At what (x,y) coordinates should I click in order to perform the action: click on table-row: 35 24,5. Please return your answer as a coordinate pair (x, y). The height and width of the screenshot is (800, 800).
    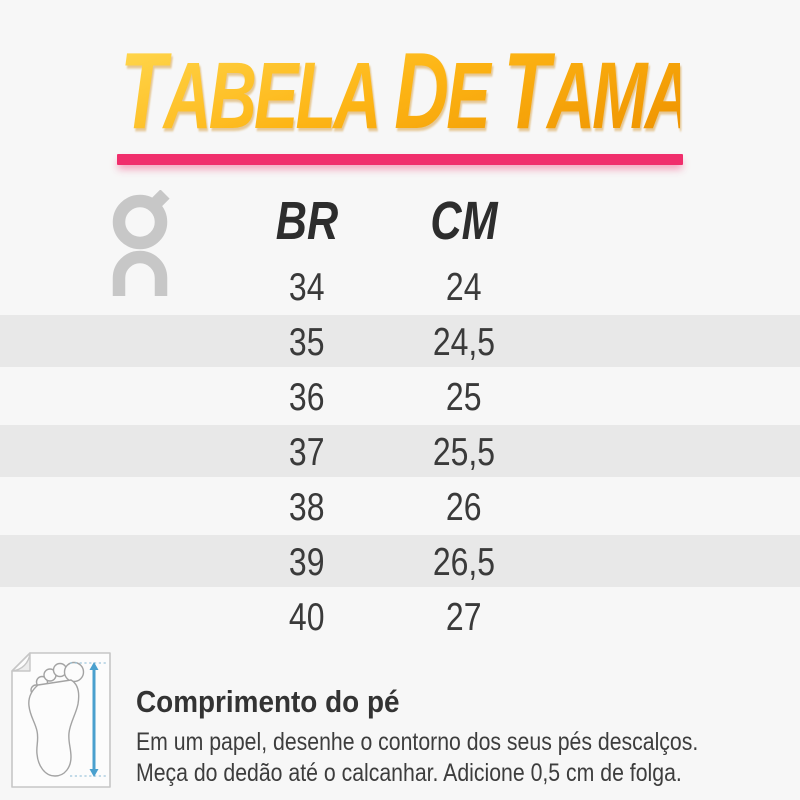
    Looking at the image, I should click on (400, 342).